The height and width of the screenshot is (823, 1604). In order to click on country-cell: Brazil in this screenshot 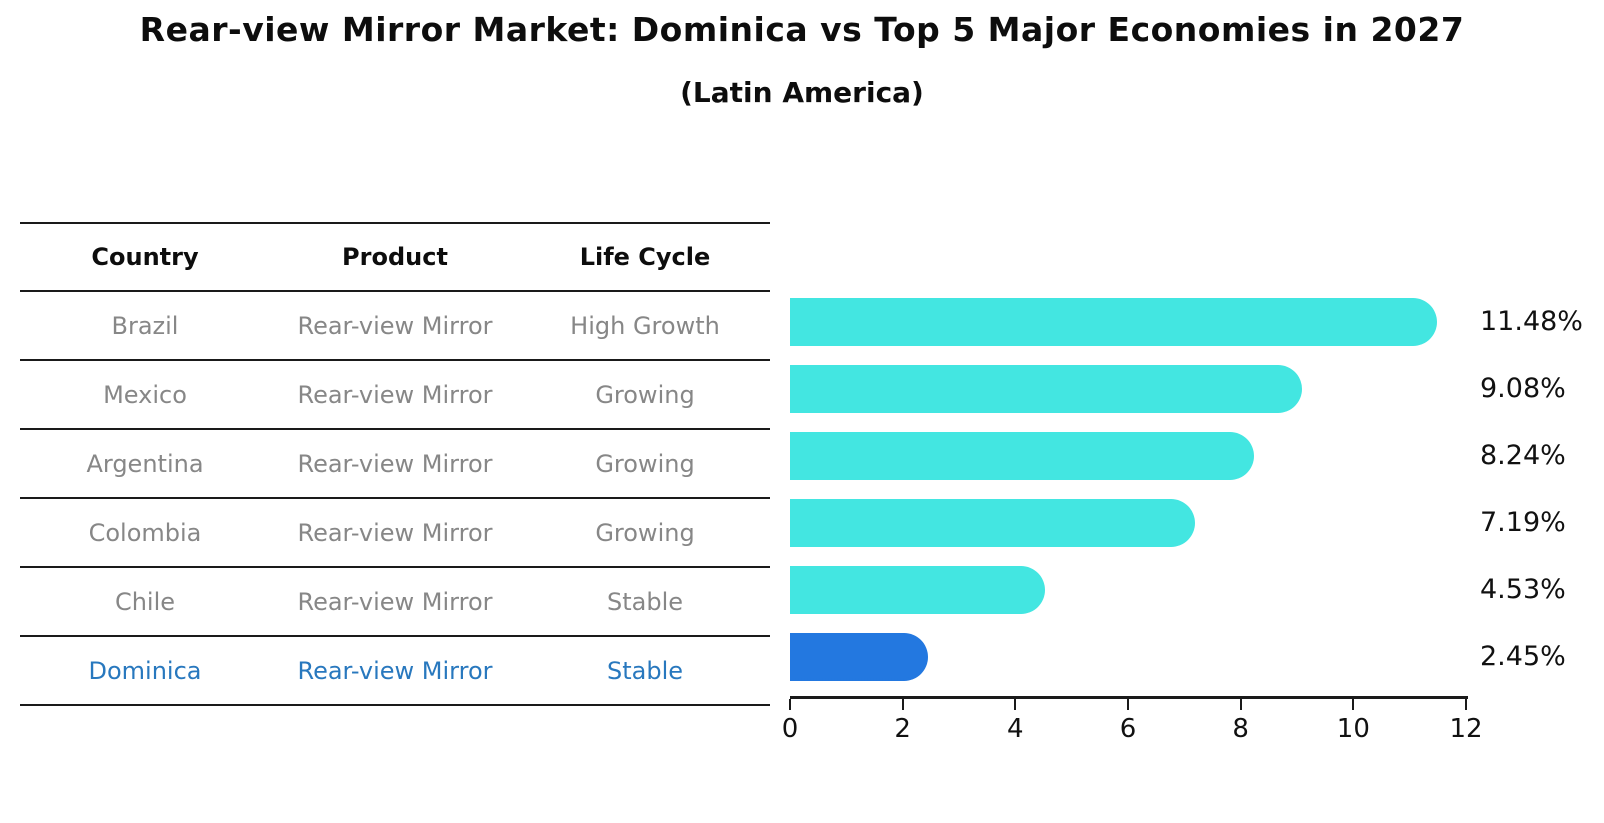, I will do `click(145, 325)`.